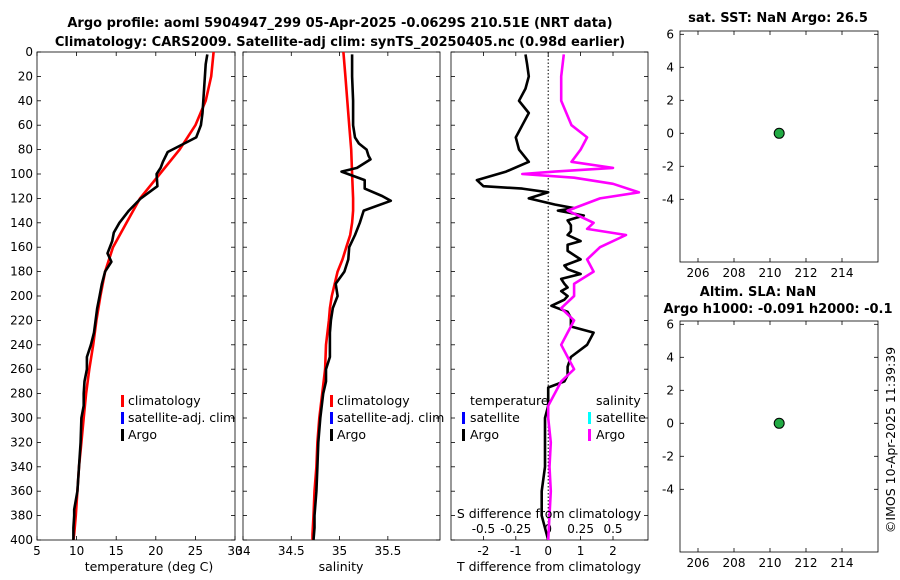  Describe the element at coordinates (778, 18) in the screenshot. I see `sst-panel-title: sat. SST: NaN Argo: 26.5` at that location.